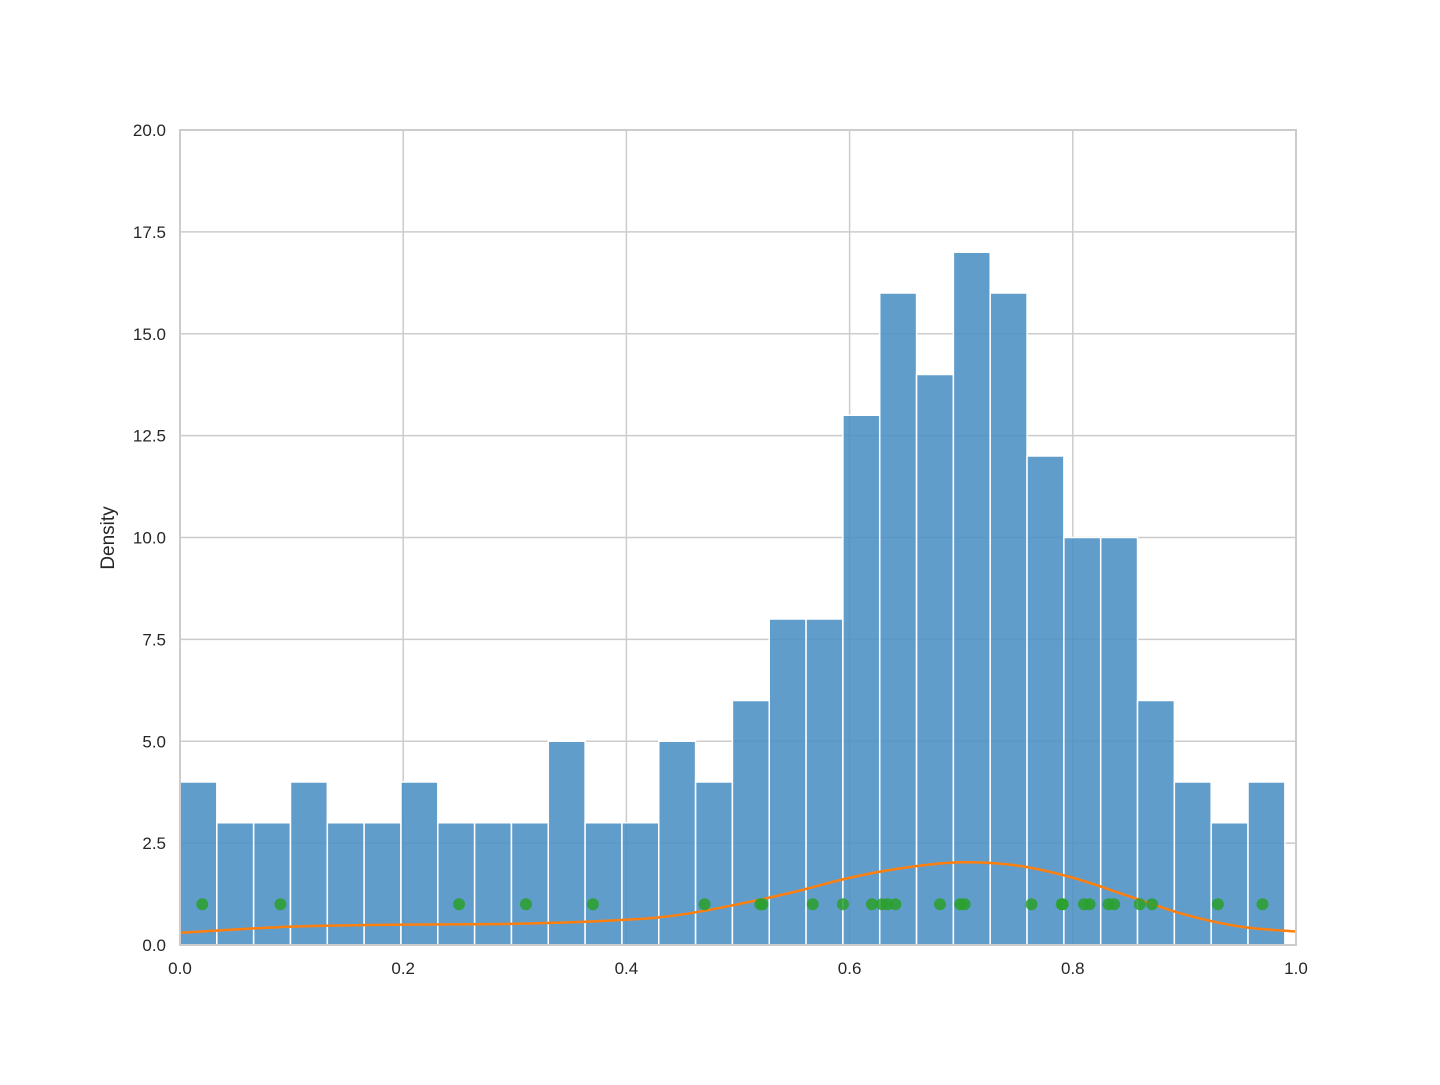  I want to click on y-tick-label: 17.5, so click(149, 232).